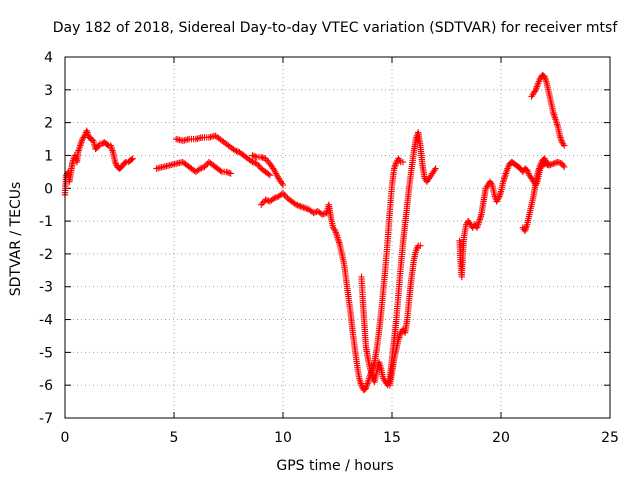  Describe the element at coordinates (392, 438) in the screenshot. I see `x-tick-label: 15` at that location.